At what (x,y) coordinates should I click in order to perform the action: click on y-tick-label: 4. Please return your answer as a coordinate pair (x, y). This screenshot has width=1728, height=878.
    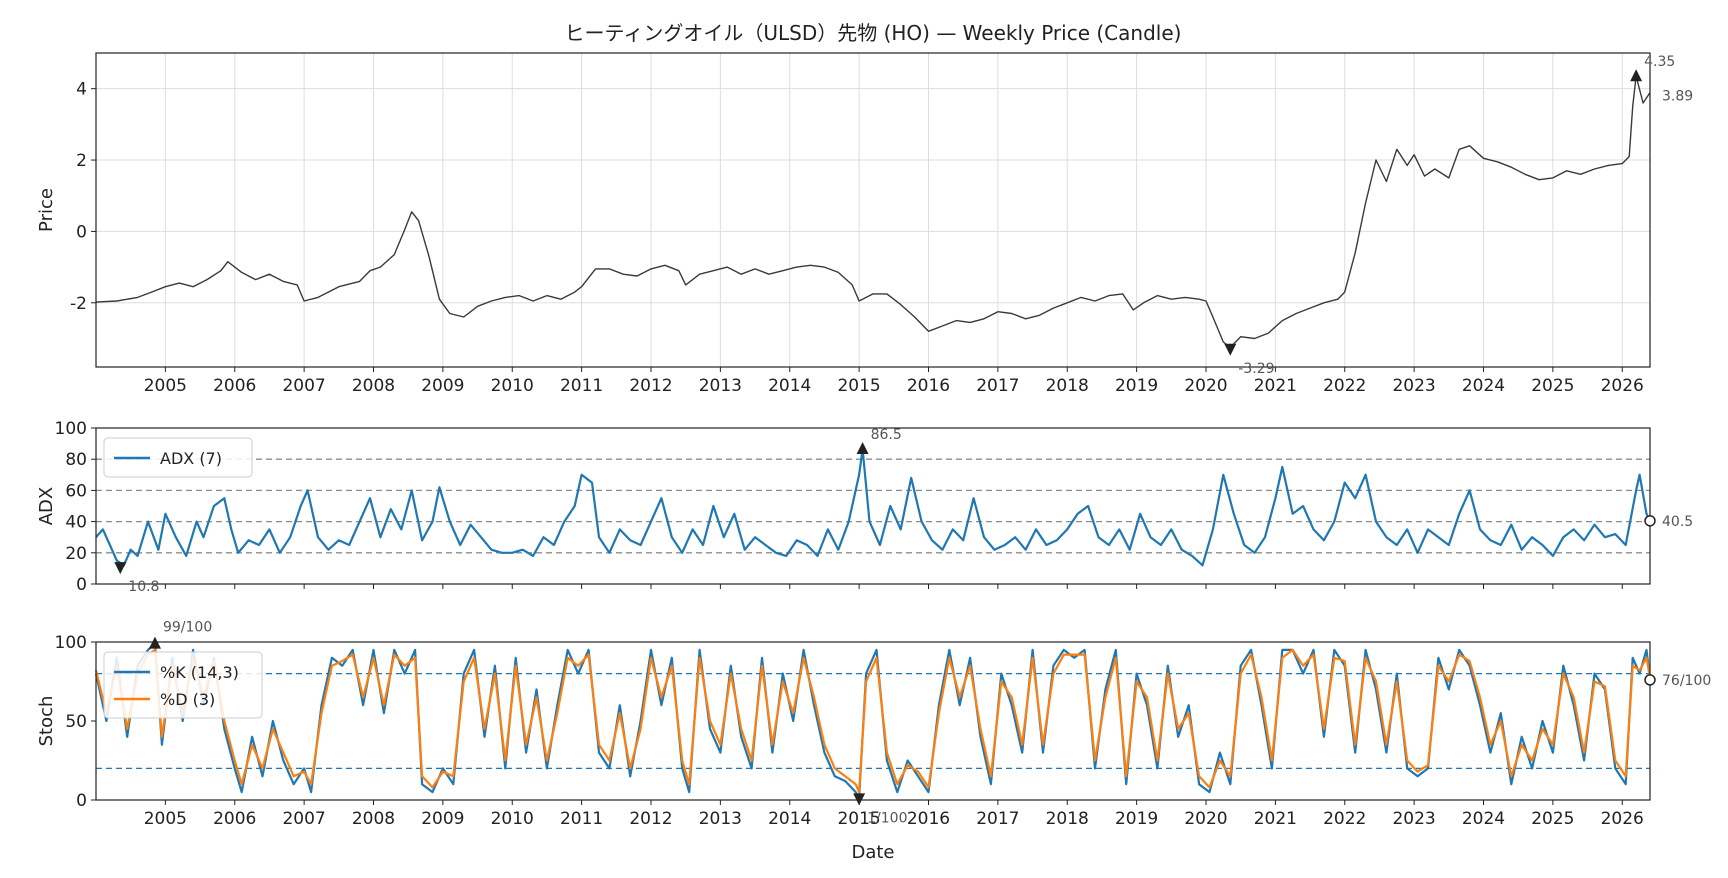
    Looking at the image, I should click on (81, 90).